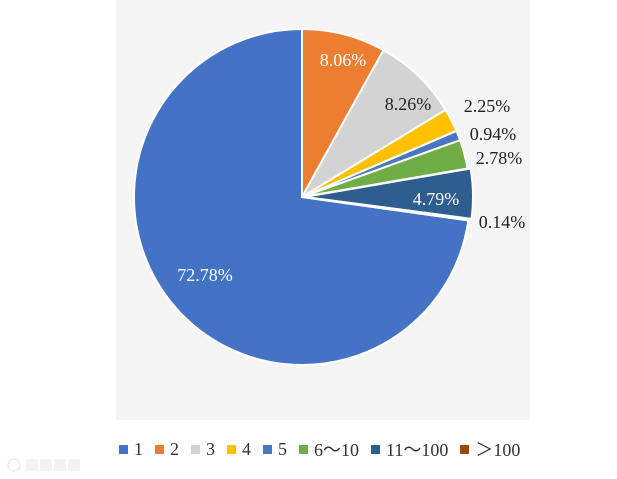 This screenshot has height=479, width=617. What do you see at coordinates (498, 450) in the screenshot?
I see `legend-label: ＞100` at bounding box center [498, 450].